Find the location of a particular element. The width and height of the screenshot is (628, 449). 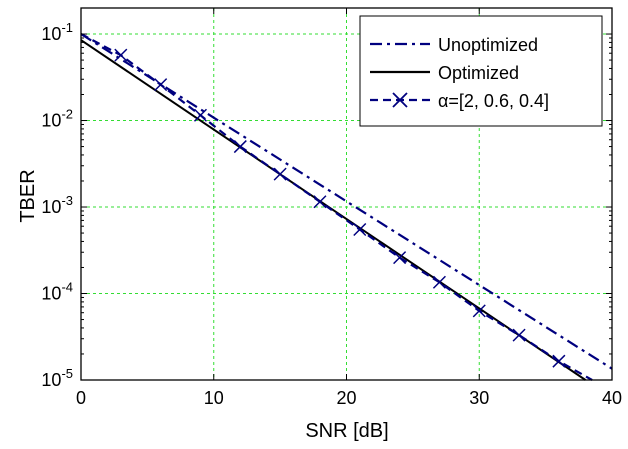

y-tick-label: 10⁻⁵ is located at coordinates (57, 378).